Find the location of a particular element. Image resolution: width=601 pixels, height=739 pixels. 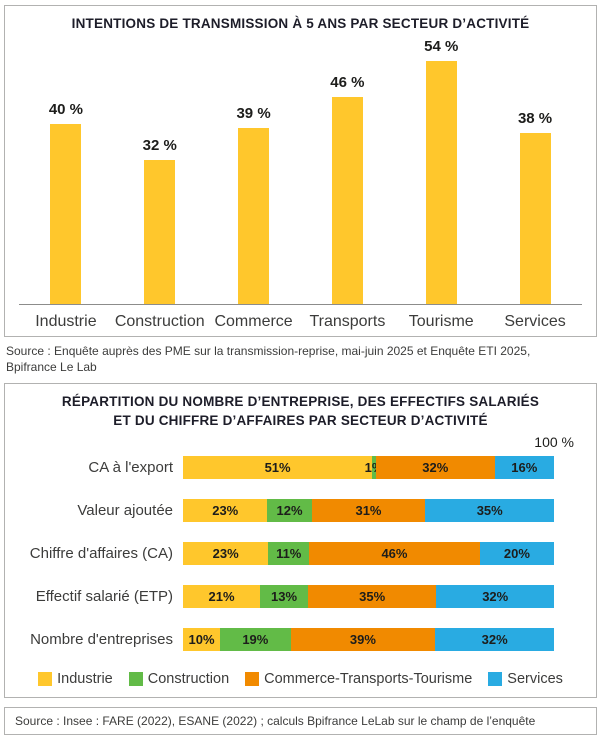

stacked-bar-row: CA à l'export 51% 1% 32% 16% is located at coordinates (283, 467).